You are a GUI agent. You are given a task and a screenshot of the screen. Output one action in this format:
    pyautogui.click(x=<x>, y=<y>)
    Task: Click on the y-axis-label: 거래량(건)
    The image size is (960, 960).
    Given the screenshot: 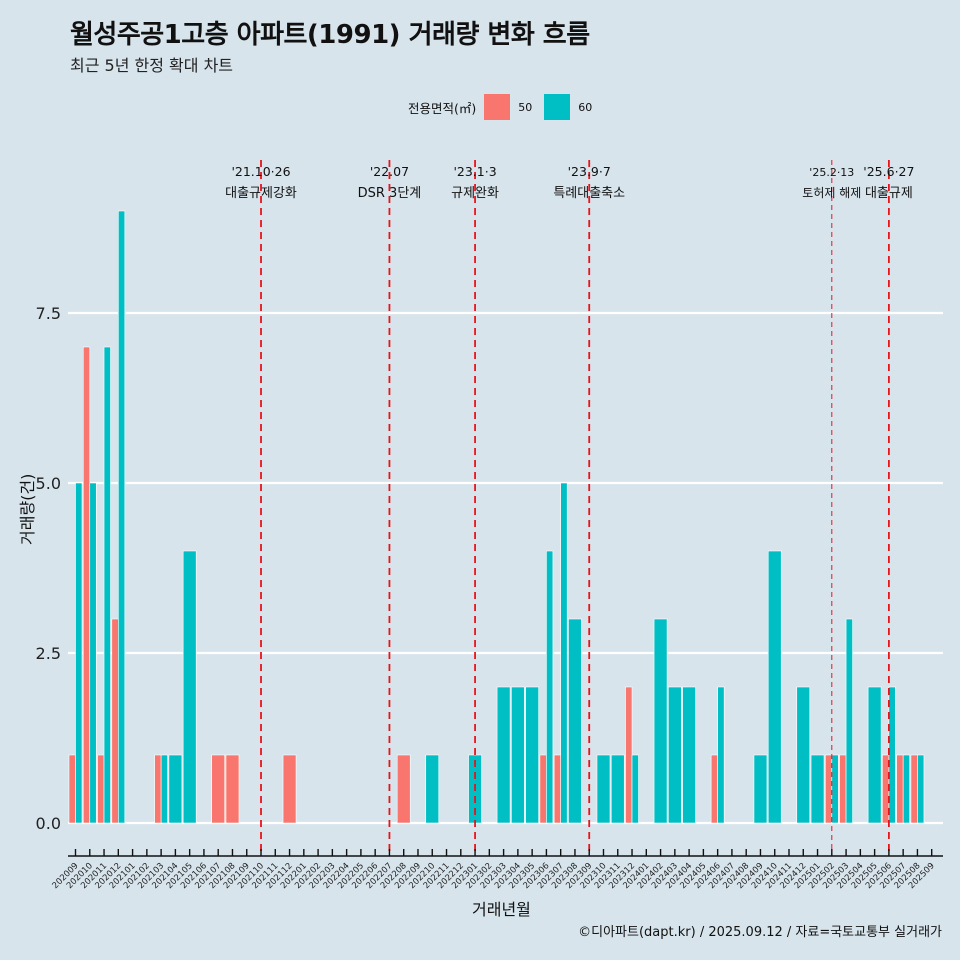 What is the action you would take?
    pyautogui.click(x=27, y=509)
    